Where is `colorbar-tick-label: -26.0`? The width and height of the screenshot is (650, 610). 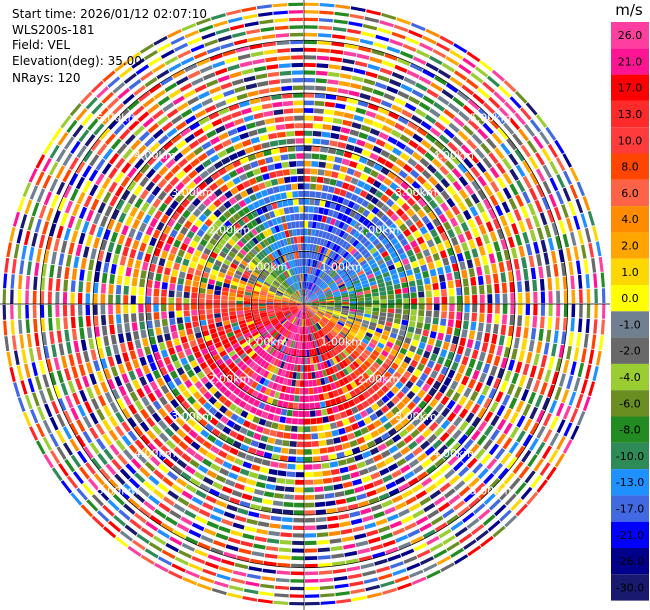 colorbar-tick-label: -26.0 is located at coordinates (630, 561).